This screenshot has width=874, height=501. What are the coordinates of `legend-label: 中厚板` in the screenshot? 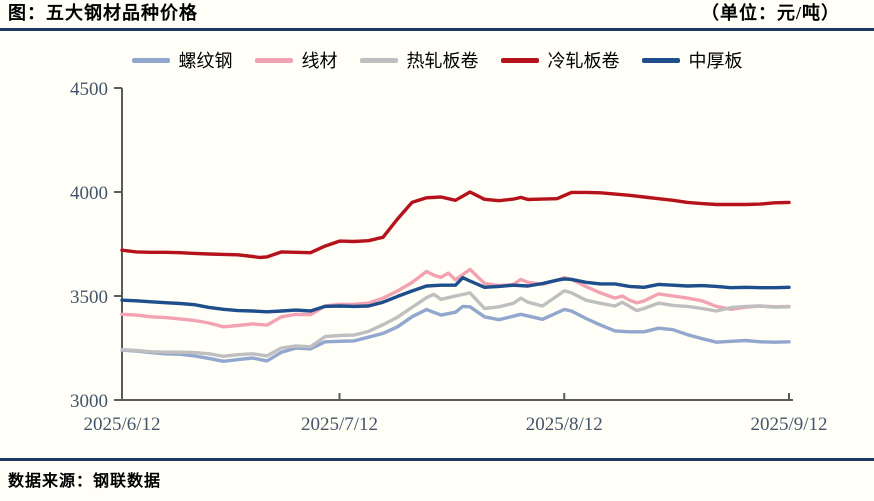 It's located at (715, 61).